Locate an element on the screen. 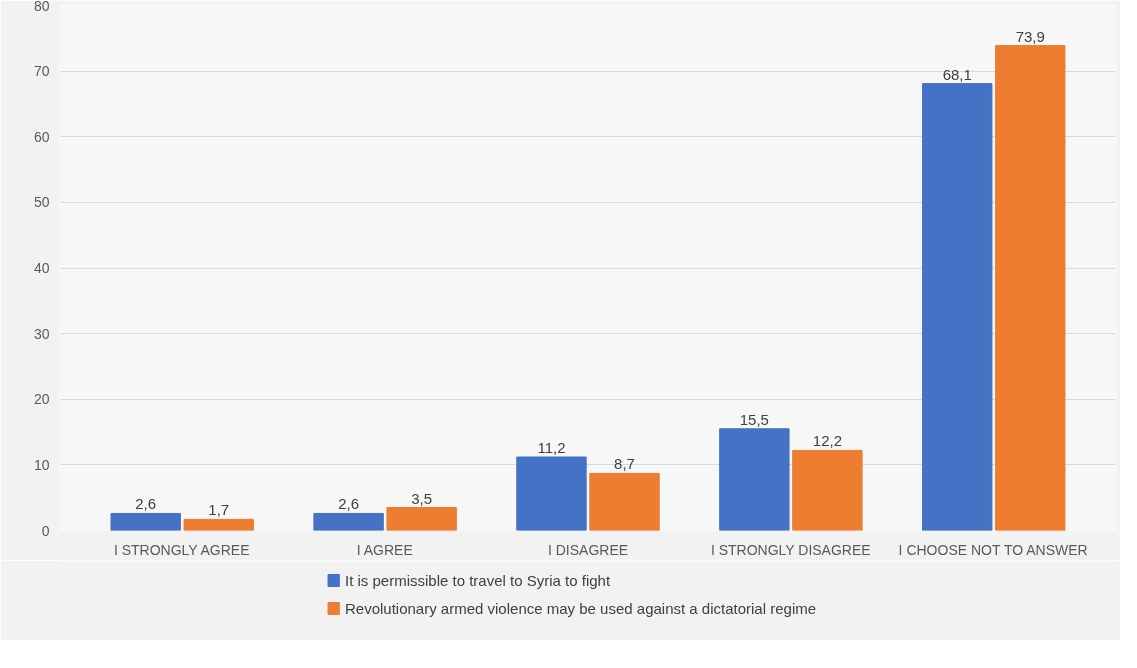 The width and height of the screenshot is (1137, 668). data-label: 73,9 is located at coordinates (1030, 36).